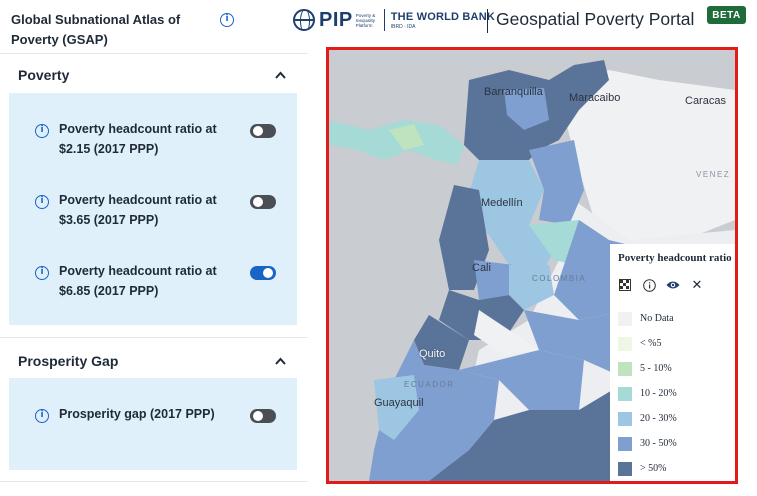  Describe the element at coordinates (649, 285) in the screenshot. I see `info-icon` at that location.